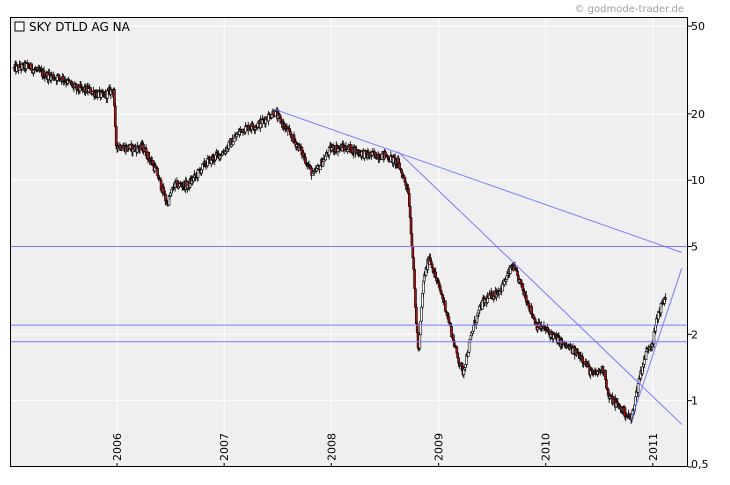  I want to click on x-tick-label: 2008, so click(331, 447).